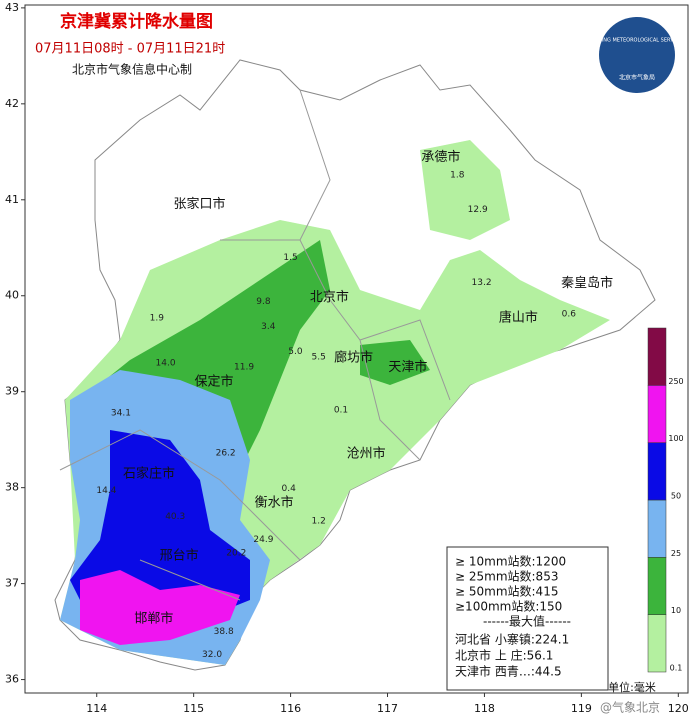 The width and height of the screenshot is (690, 723). I want to click on x-tick-label: 117, so click(387, 708).